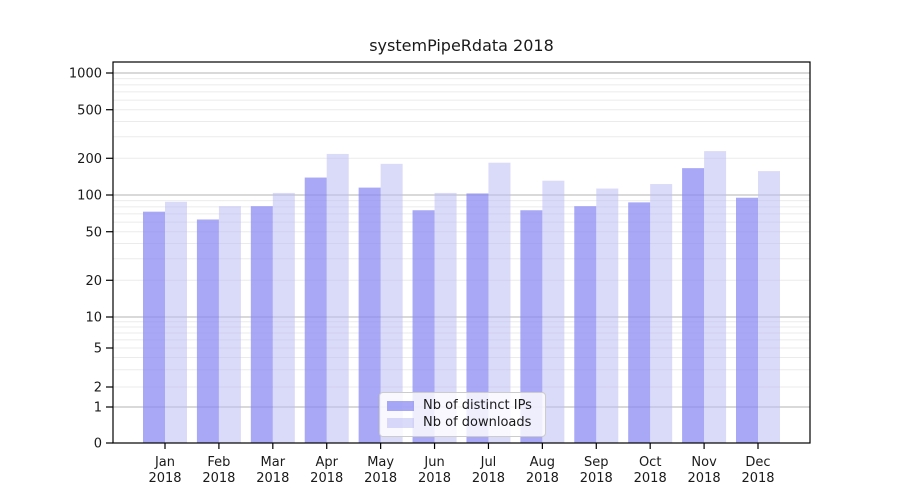 The image size is (900, 500). I want to click on x-tick-label-month: May, so click(380, 462).